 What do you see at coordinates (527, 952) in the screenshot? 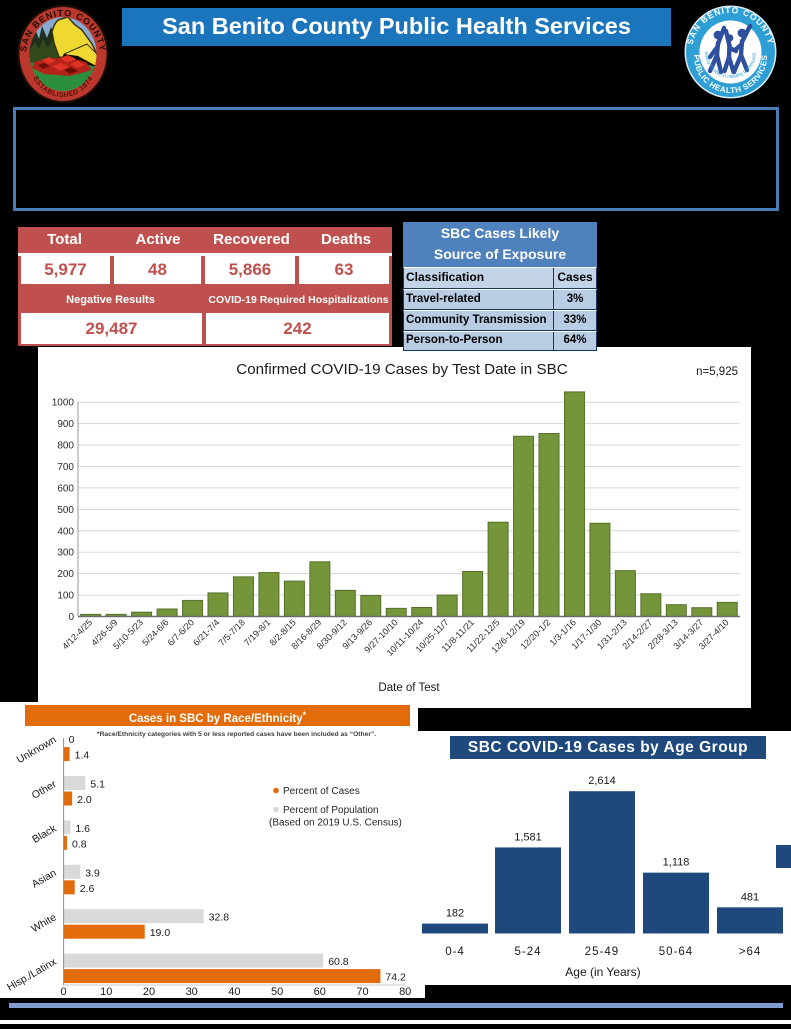
I see `svg-text: 5-24` at bounding box center [527, 952].